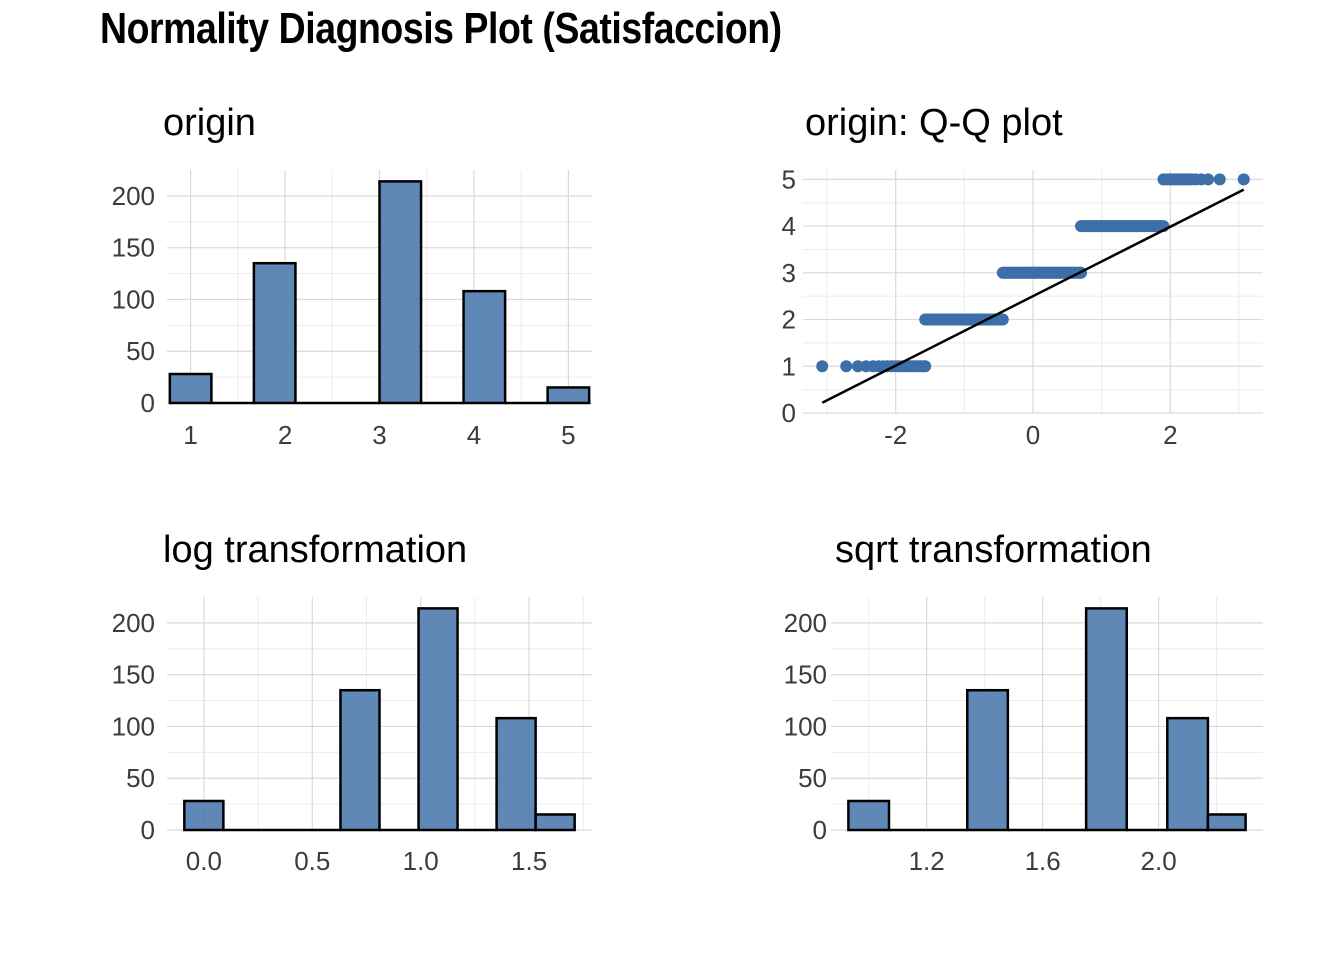 This screenshot has height=960, width=1344. I want to click on panel-title: log transformation, so click(315, 550).